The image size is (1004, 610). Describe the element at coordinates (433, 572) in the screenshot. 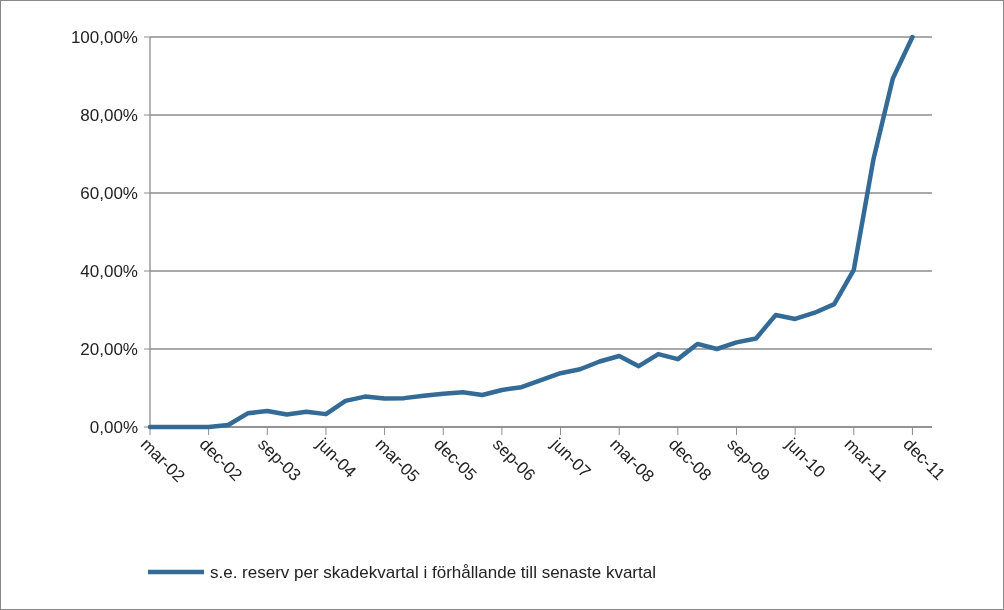

I see `legend-label: s.e. reserv per skadekvartal i förhållande till senaste kvartal` at that location.